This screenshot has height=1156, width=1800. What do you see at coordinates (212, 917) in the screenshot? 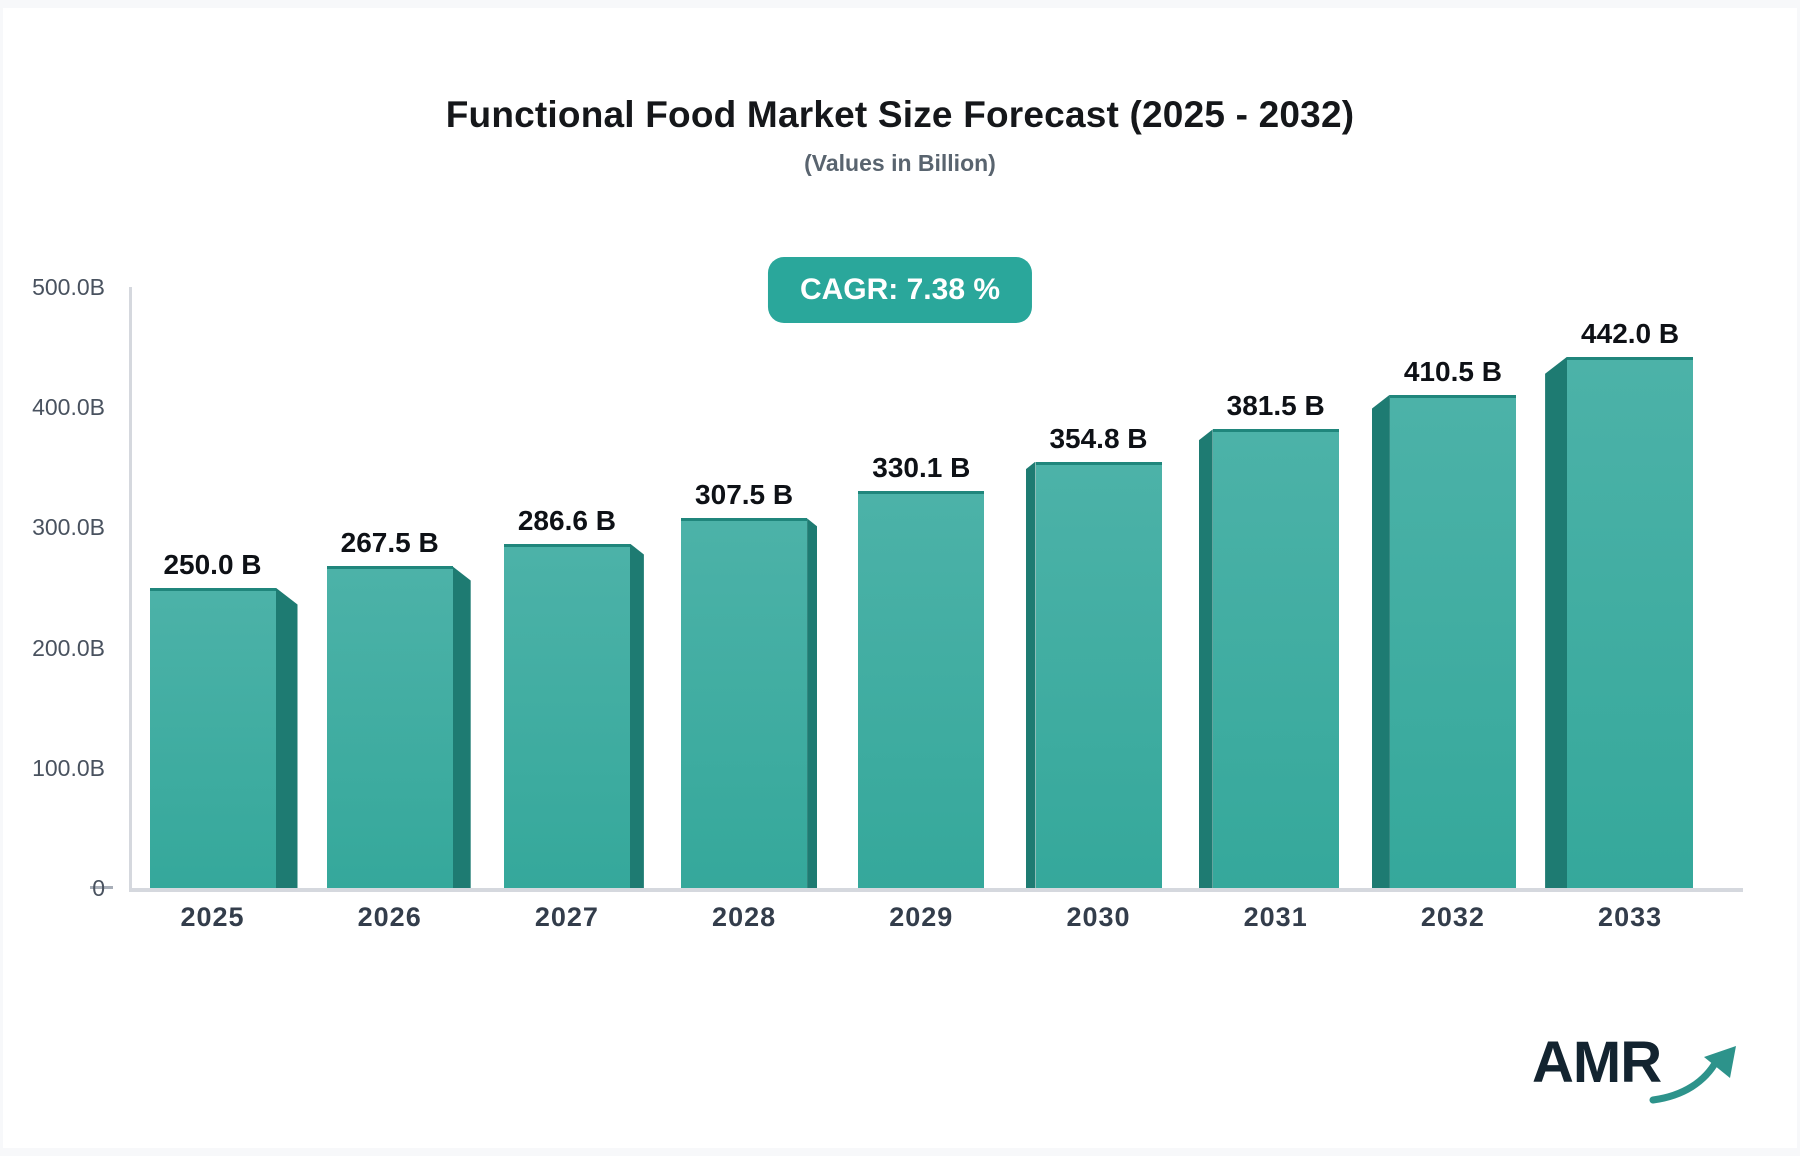
I see `x-axis-label: 2025` at bounding box center [212, 917].